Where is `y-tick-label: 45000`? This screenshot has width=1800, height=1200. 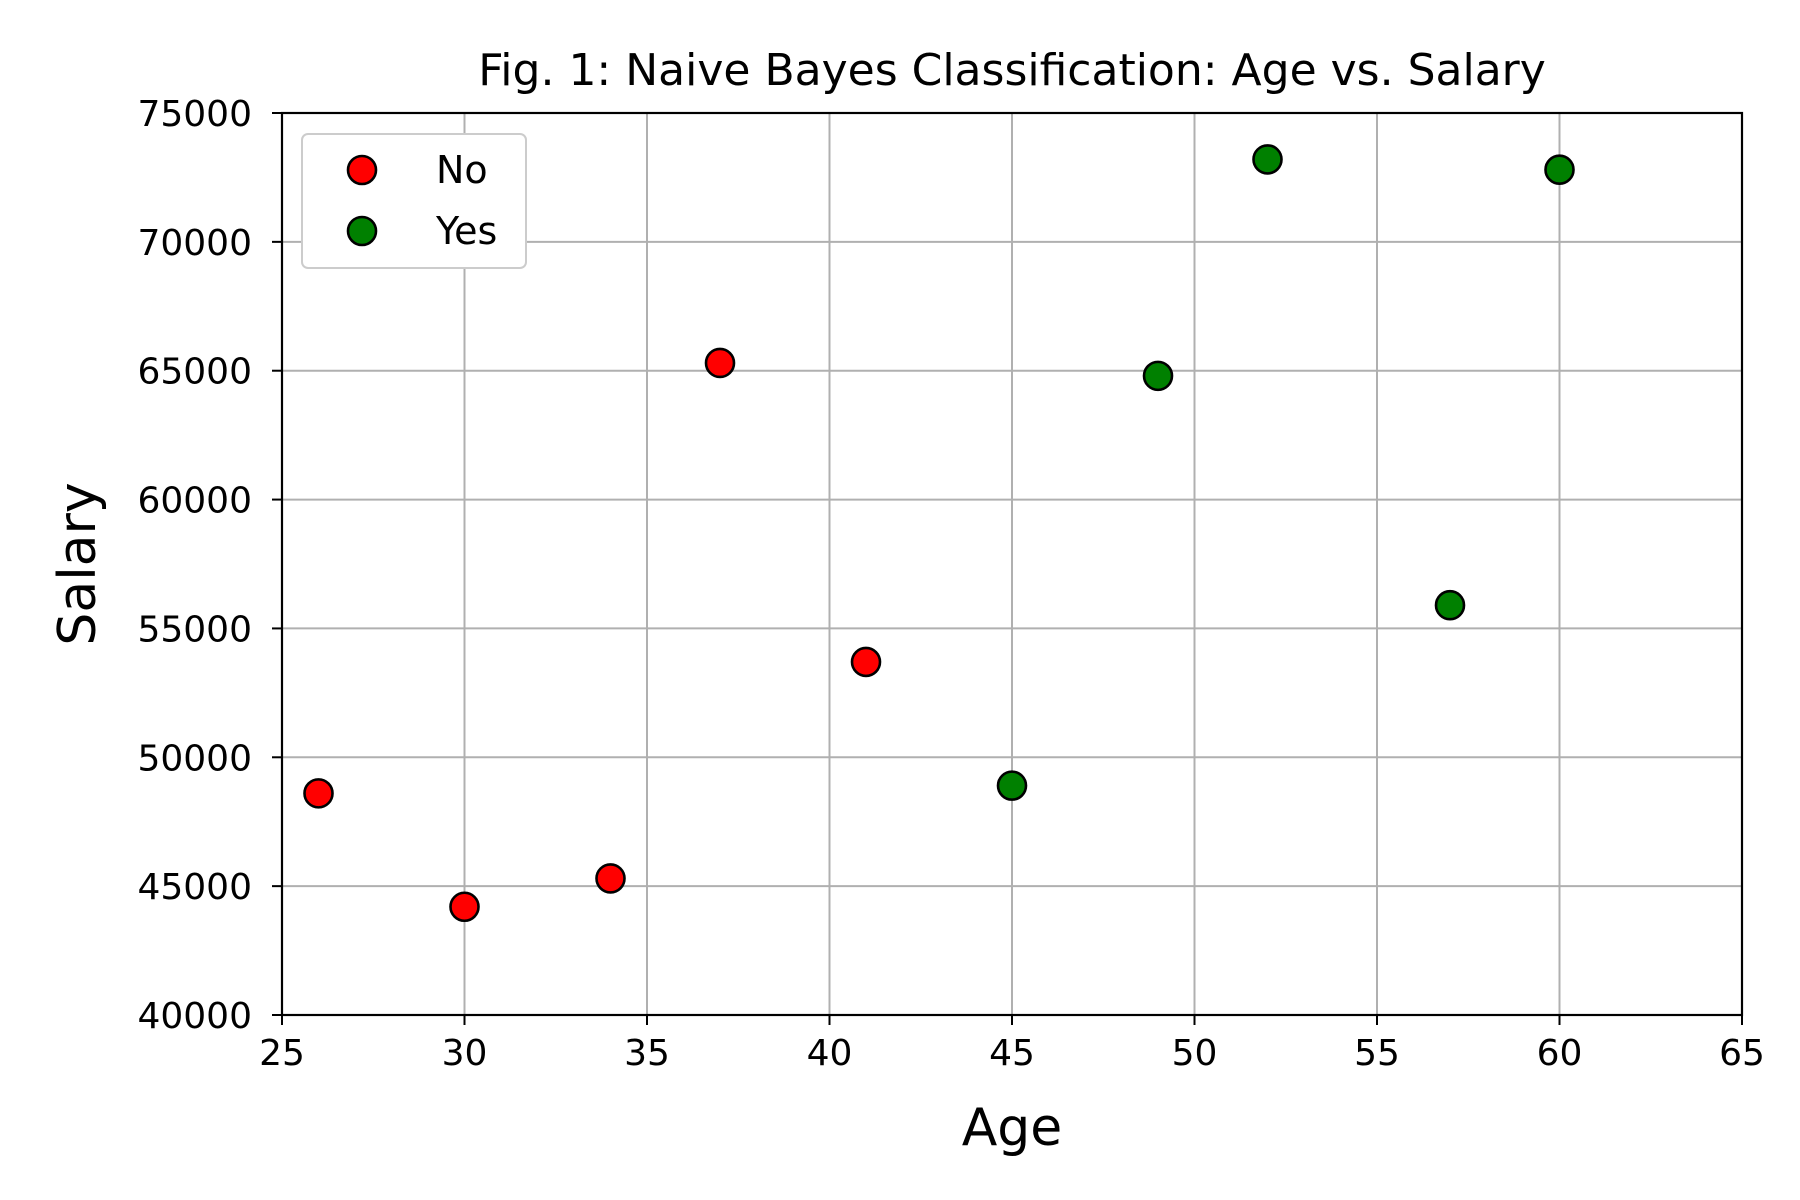
y-tick-label: 45000 is located at coordinates (194, 887).